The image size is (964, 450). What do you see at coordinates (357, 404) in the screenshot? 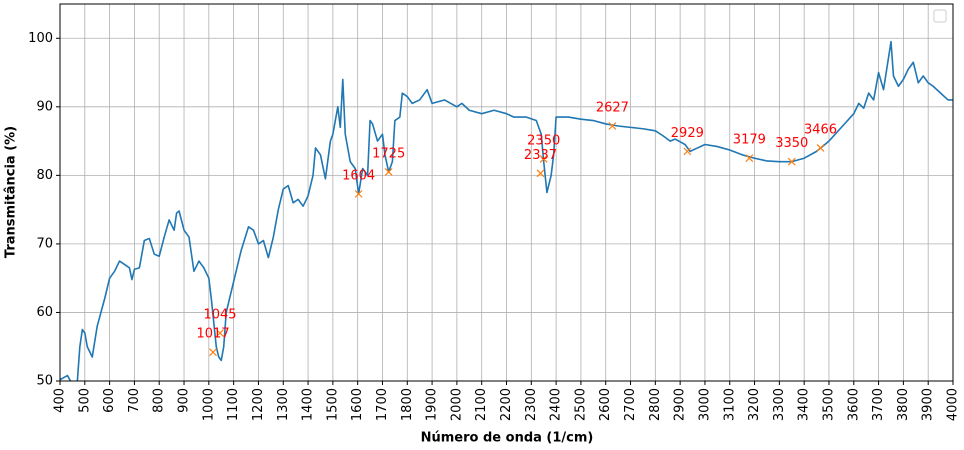
I see `x-tick-label: 1600` at bounding box center [357, 404].